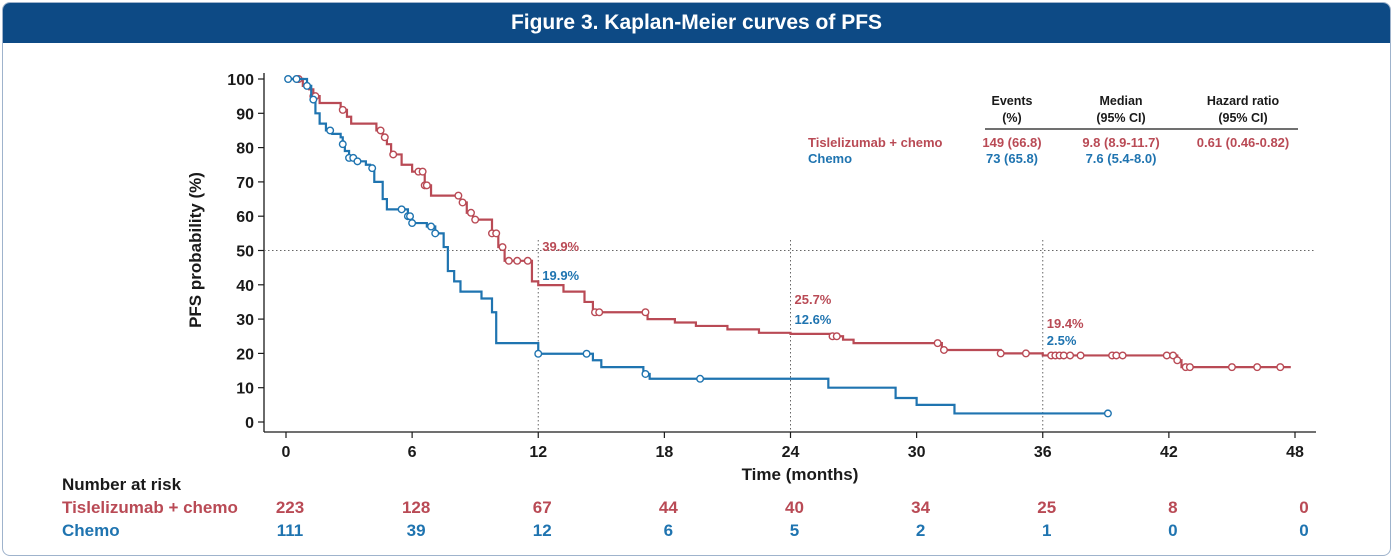  Describe the element at coordinates (416, 530) in the screenshot. I see `risk-value: 39` at that location.